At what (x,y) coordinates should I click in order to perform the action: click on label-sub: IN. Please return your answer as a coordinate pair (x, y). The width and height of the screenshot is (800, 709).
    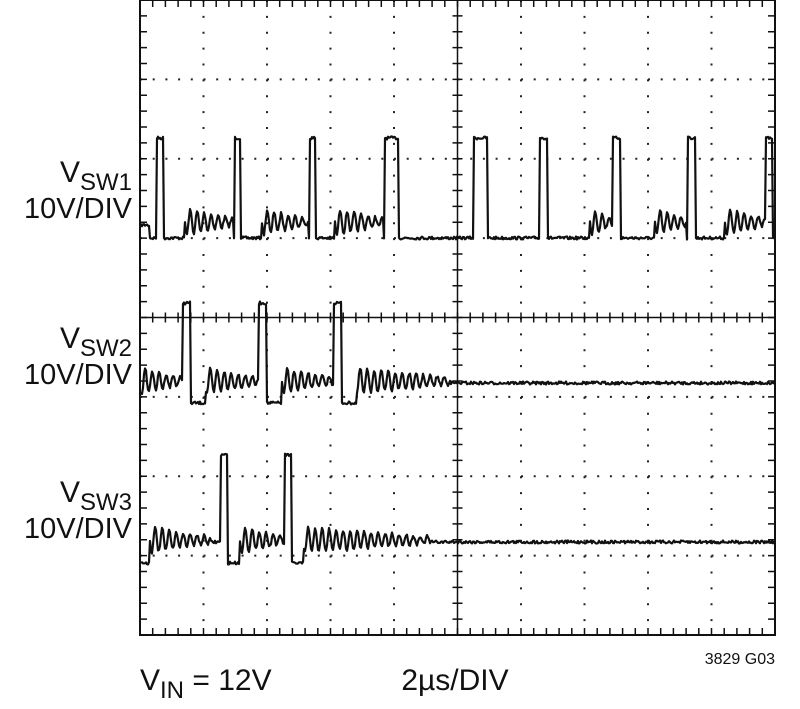
    Looking at the image, I should click on (172, 690).